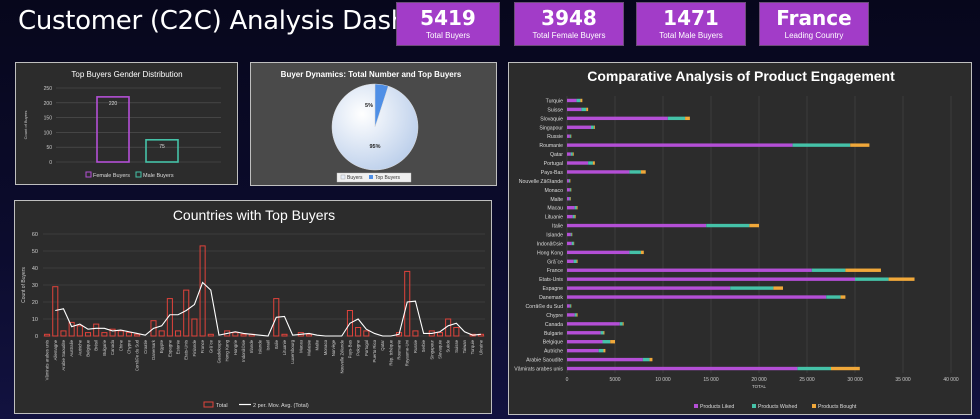 The image size is (980, 419). What do you see at coordinates (50, 163) in the screenshot?
I see `y-tick-label: 0` at bounding box center [50, 163].